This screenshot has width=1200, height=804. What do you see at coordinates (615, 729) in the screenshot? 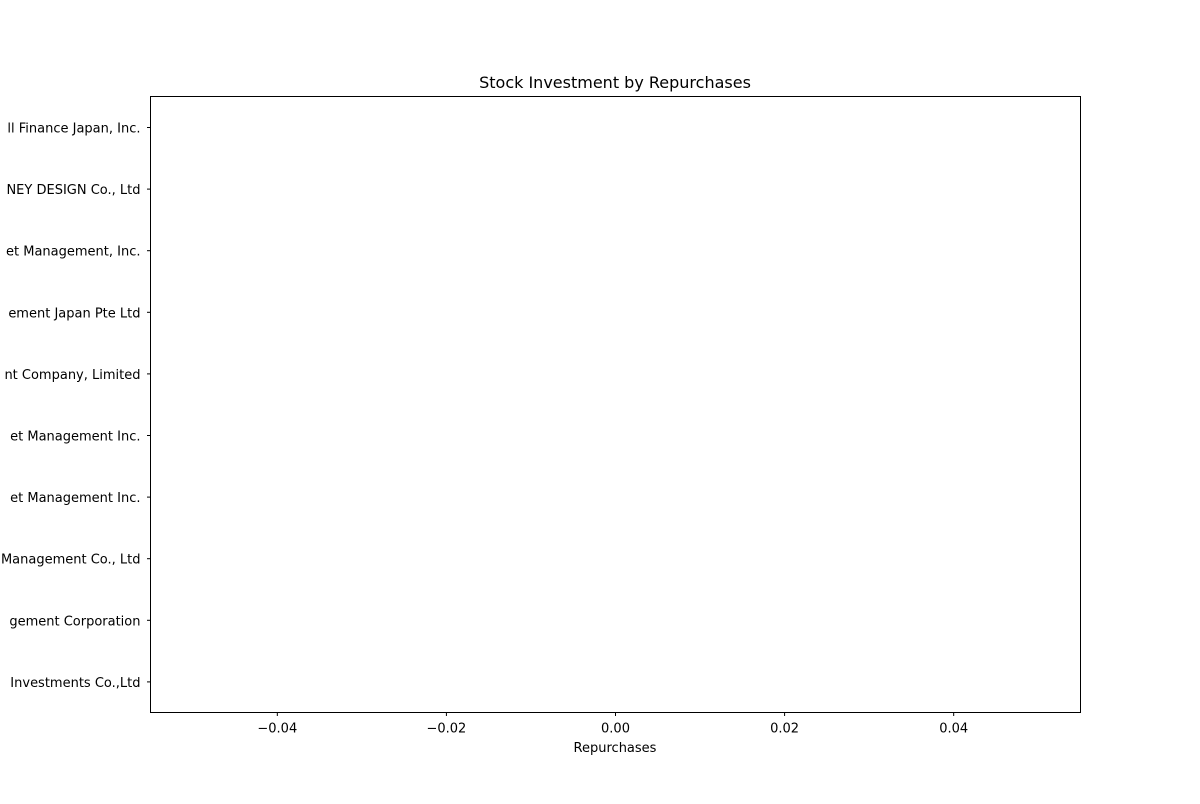
I see `x-tick-label: 0.00` at bounding box center [615, 729].